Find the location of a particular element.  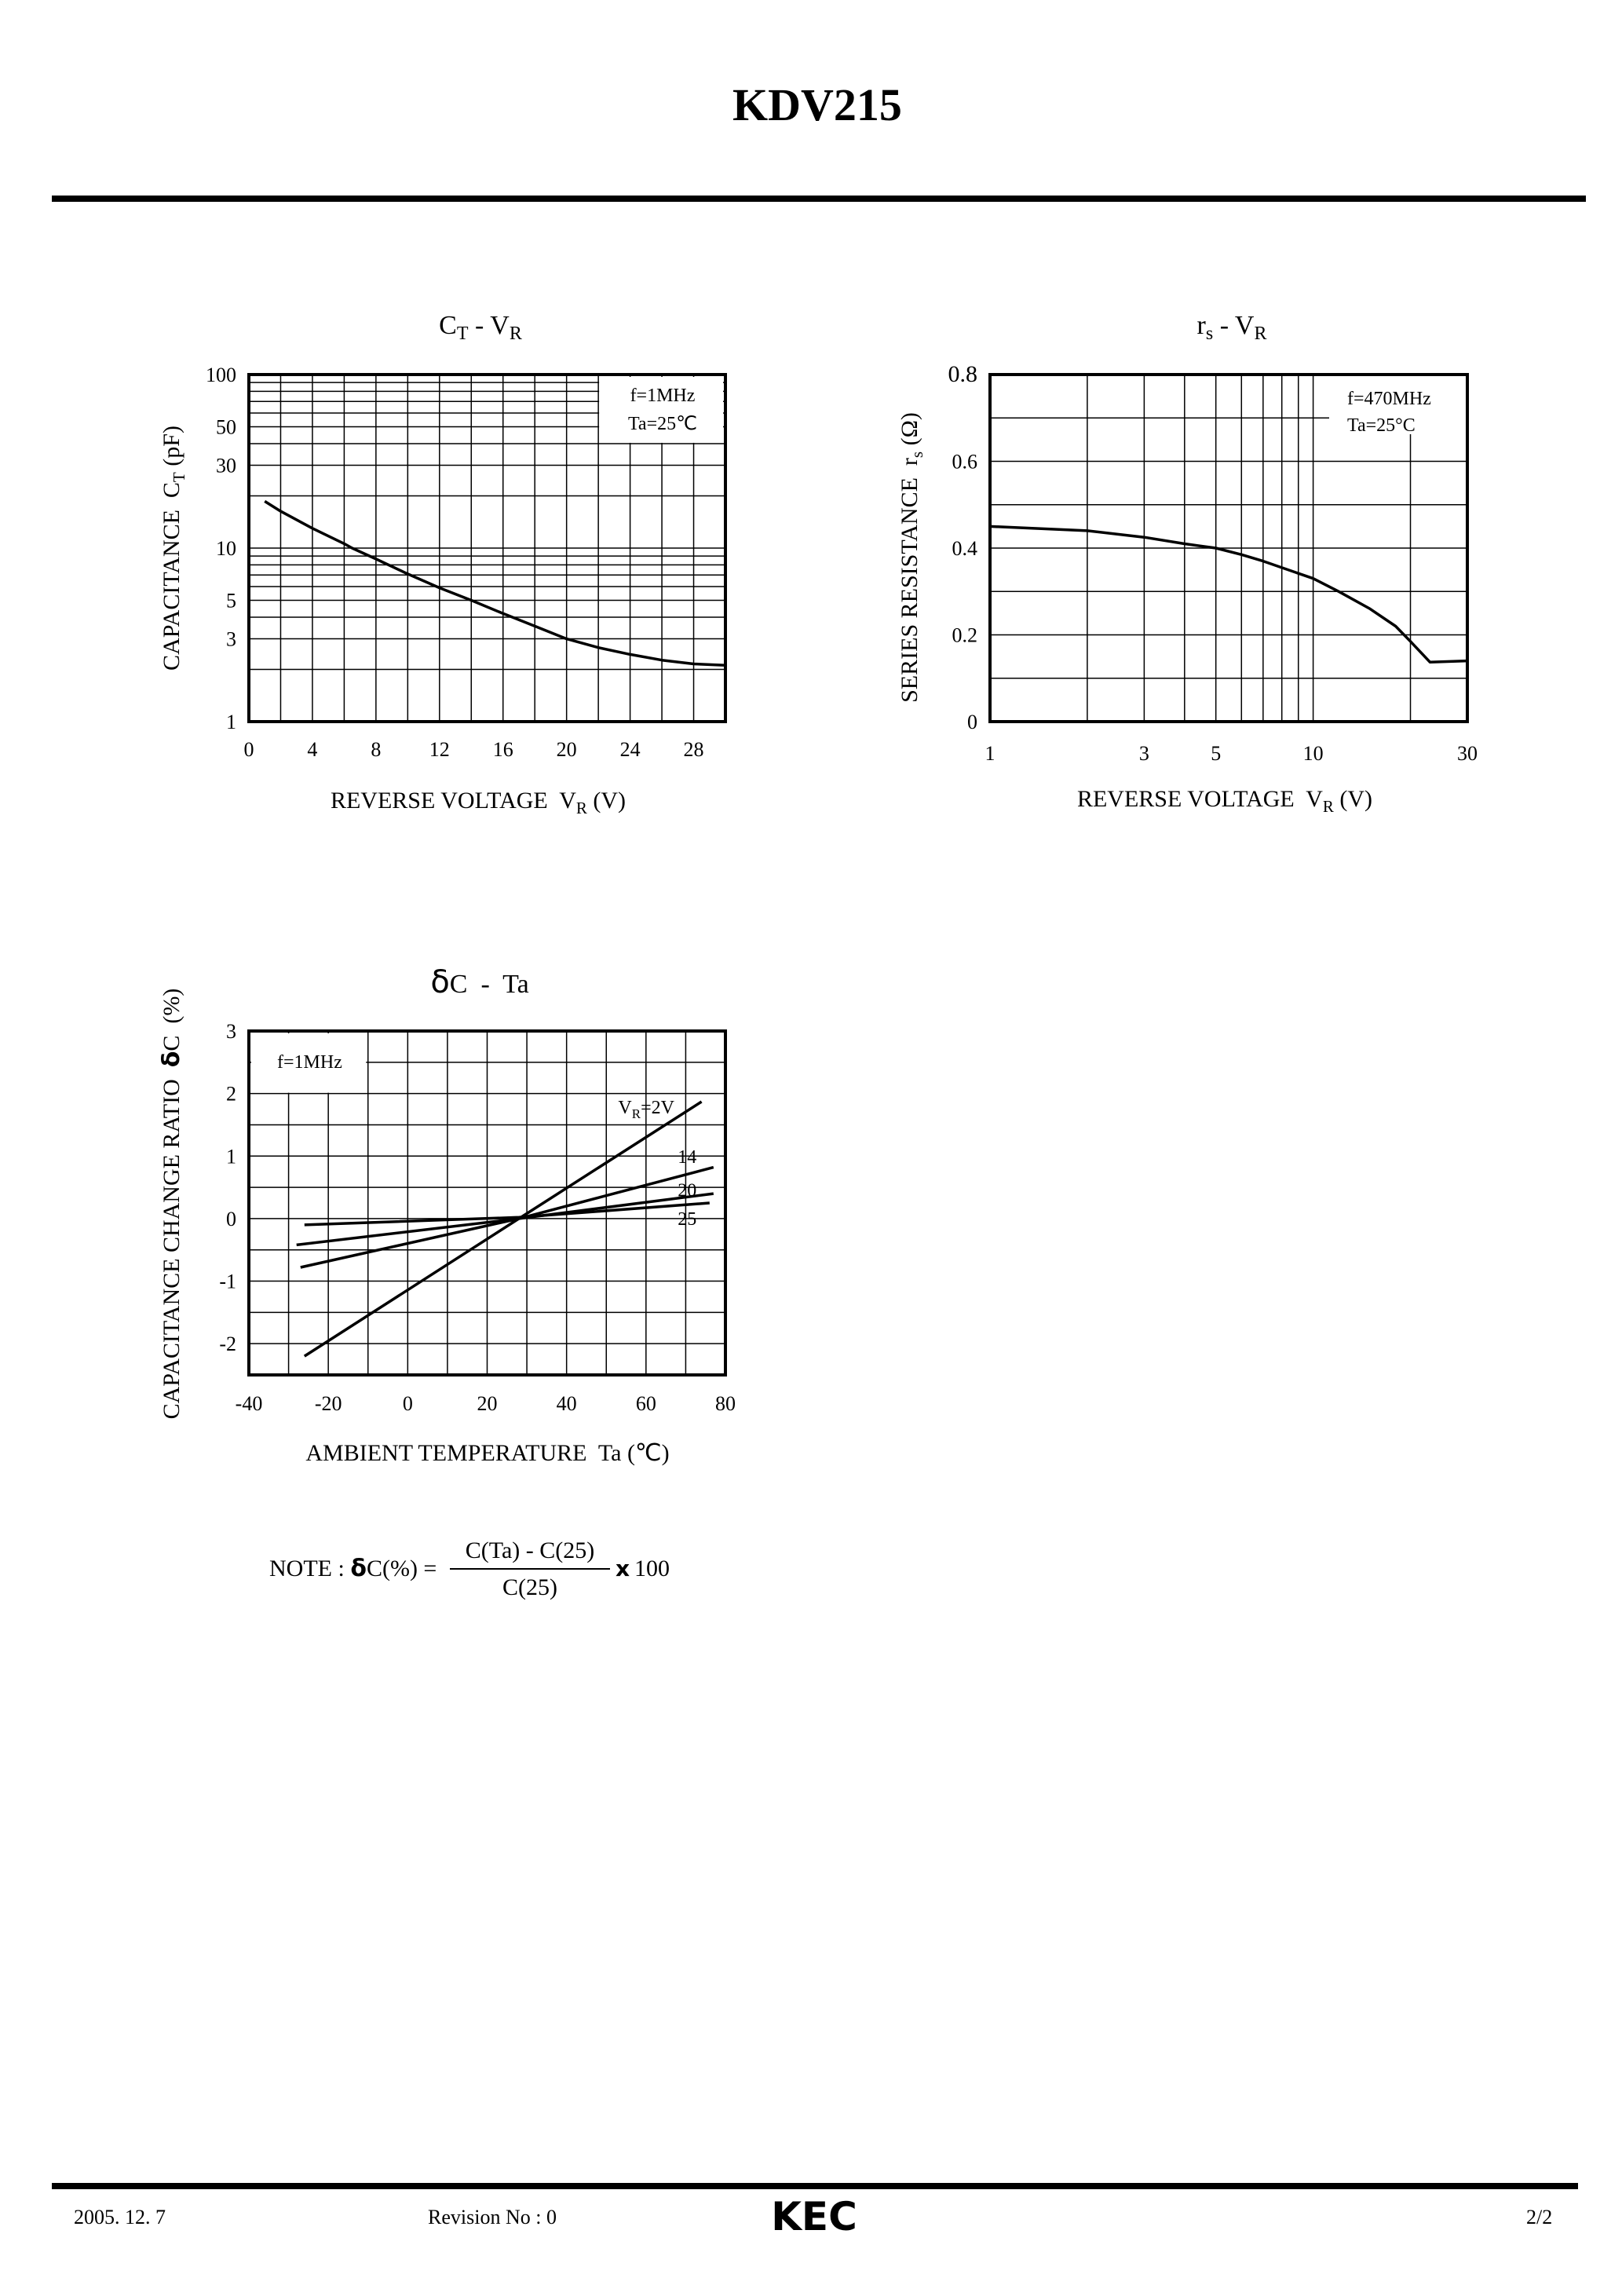

legend-text: f=470MHz is located at coordinates (1389, 399).